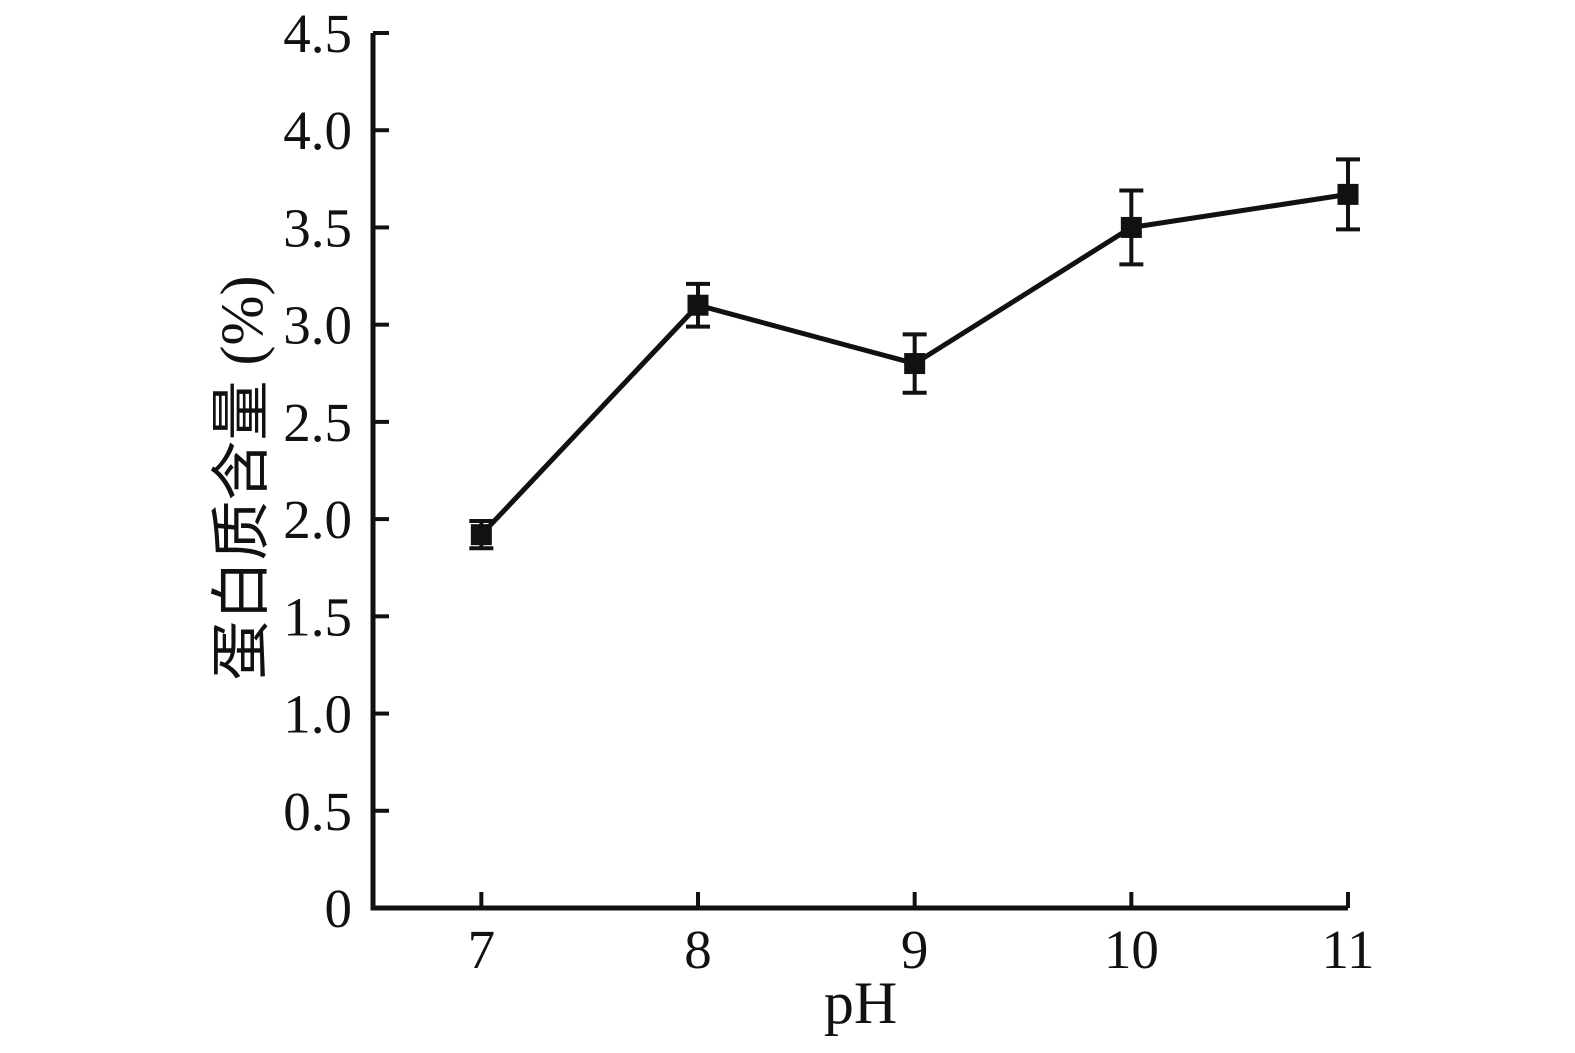 The image size is (1575, 1053). What do you see at coordinates (317, 227) in the screenshot?
I see `y-tick-label: 3.5` at bounding box center [317, 227].